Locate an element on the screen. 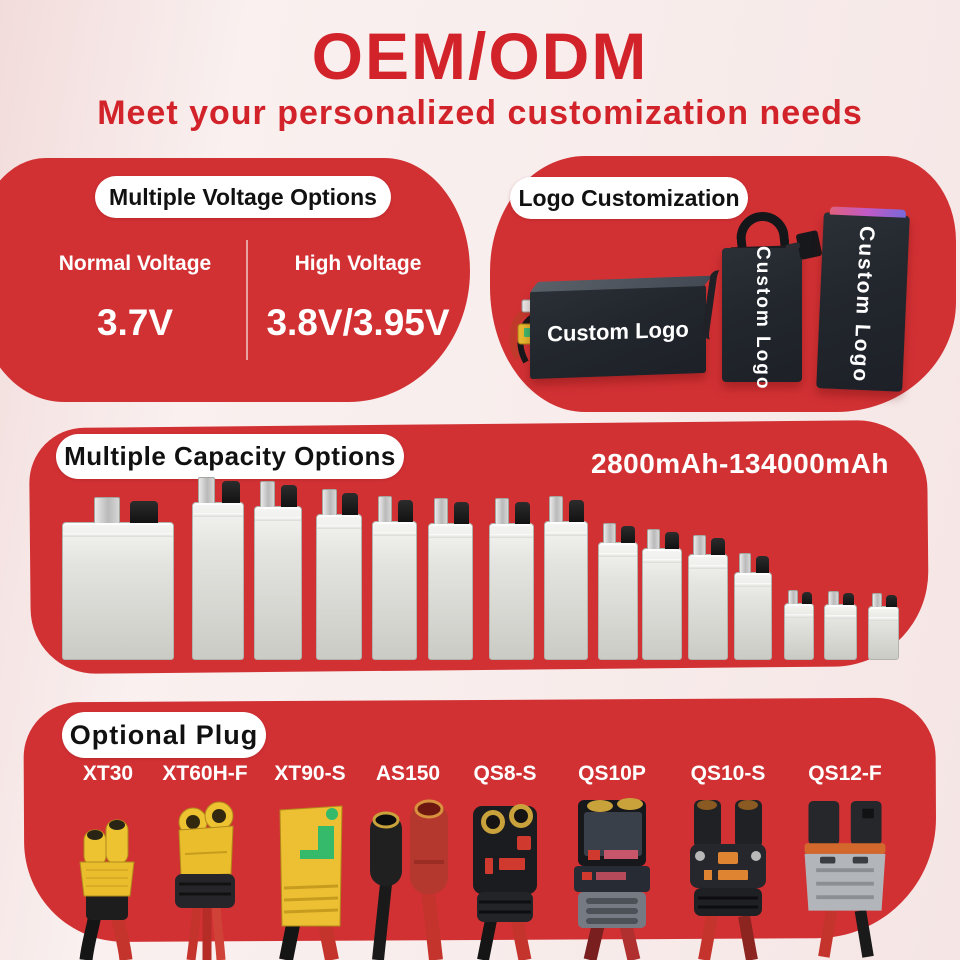 The width and height of the screenshot is (960, 960). high-voltage-value: 3.8V/3.95V is located at coordinates (358, 322).